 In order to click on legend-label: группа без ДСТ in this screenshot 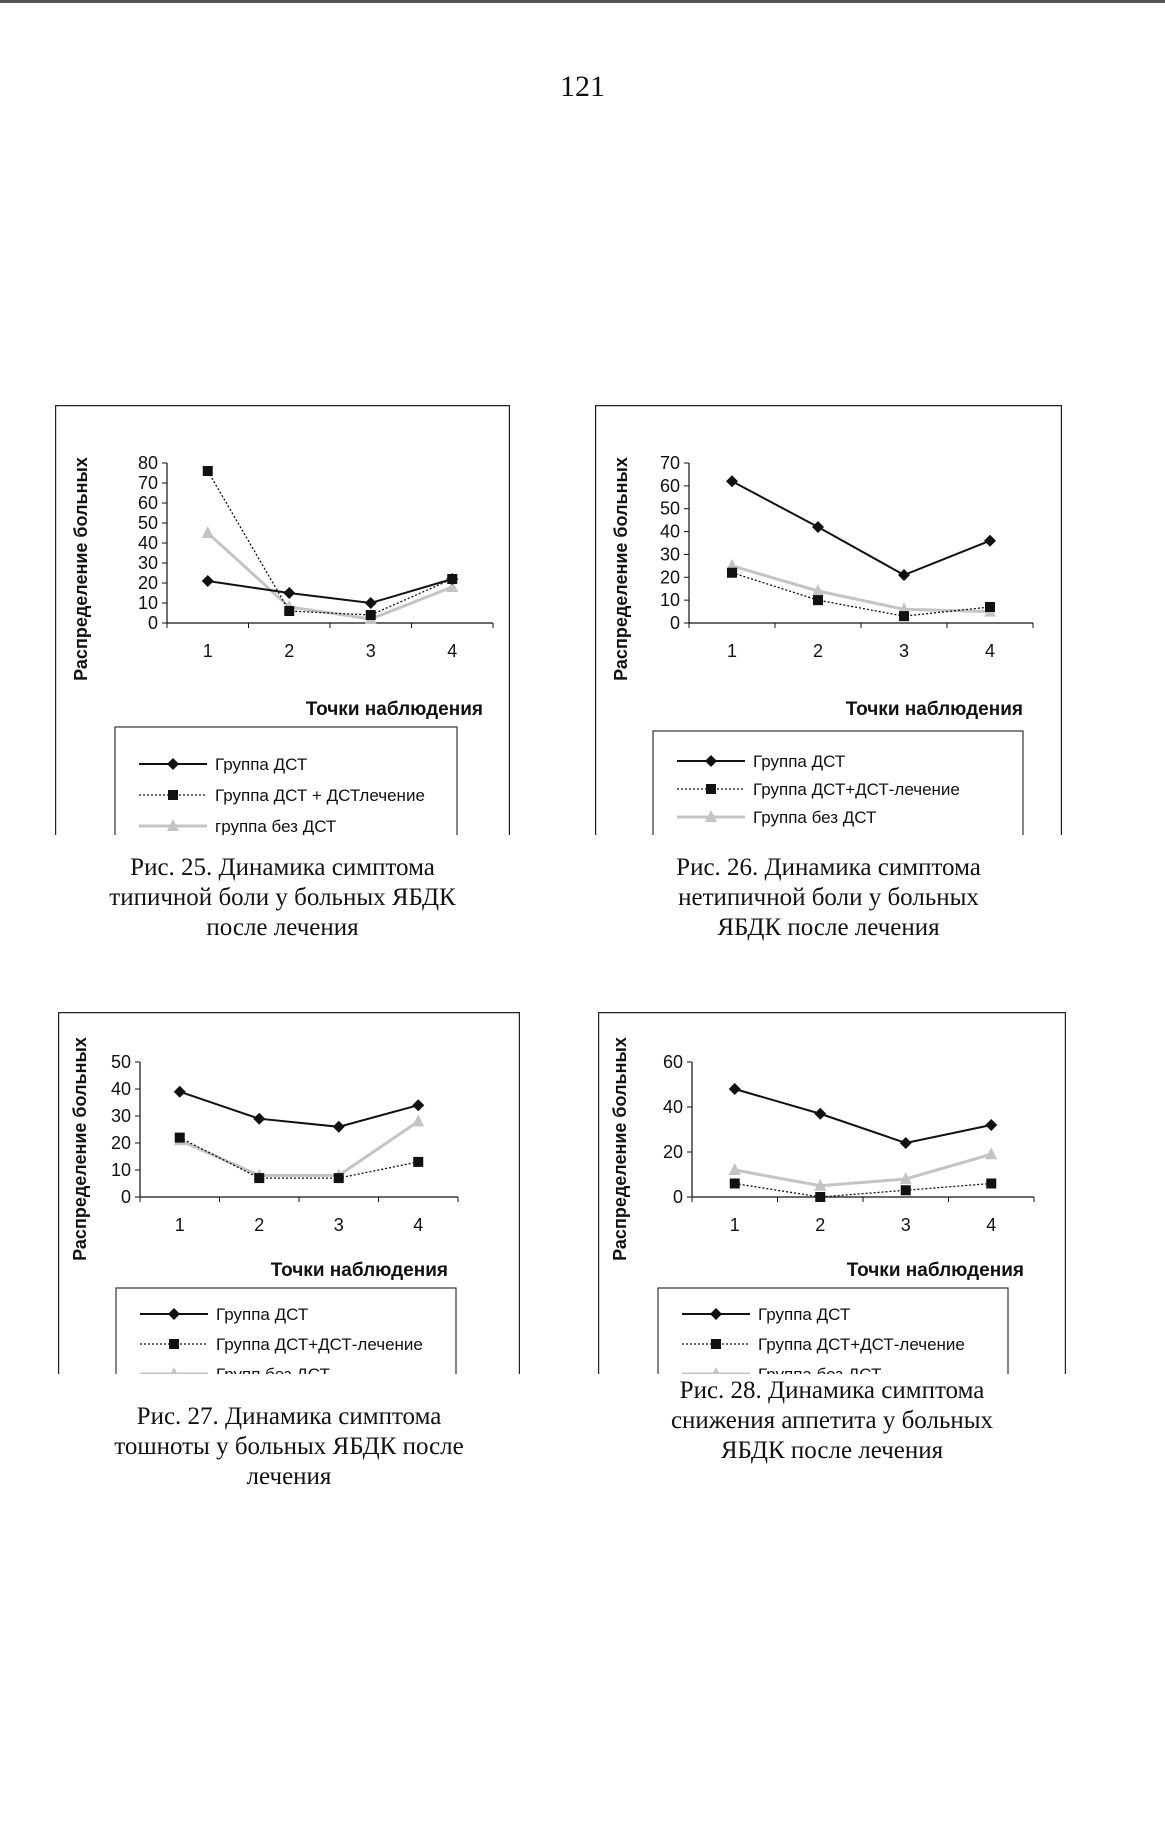, I will do `click(275, 826)`.